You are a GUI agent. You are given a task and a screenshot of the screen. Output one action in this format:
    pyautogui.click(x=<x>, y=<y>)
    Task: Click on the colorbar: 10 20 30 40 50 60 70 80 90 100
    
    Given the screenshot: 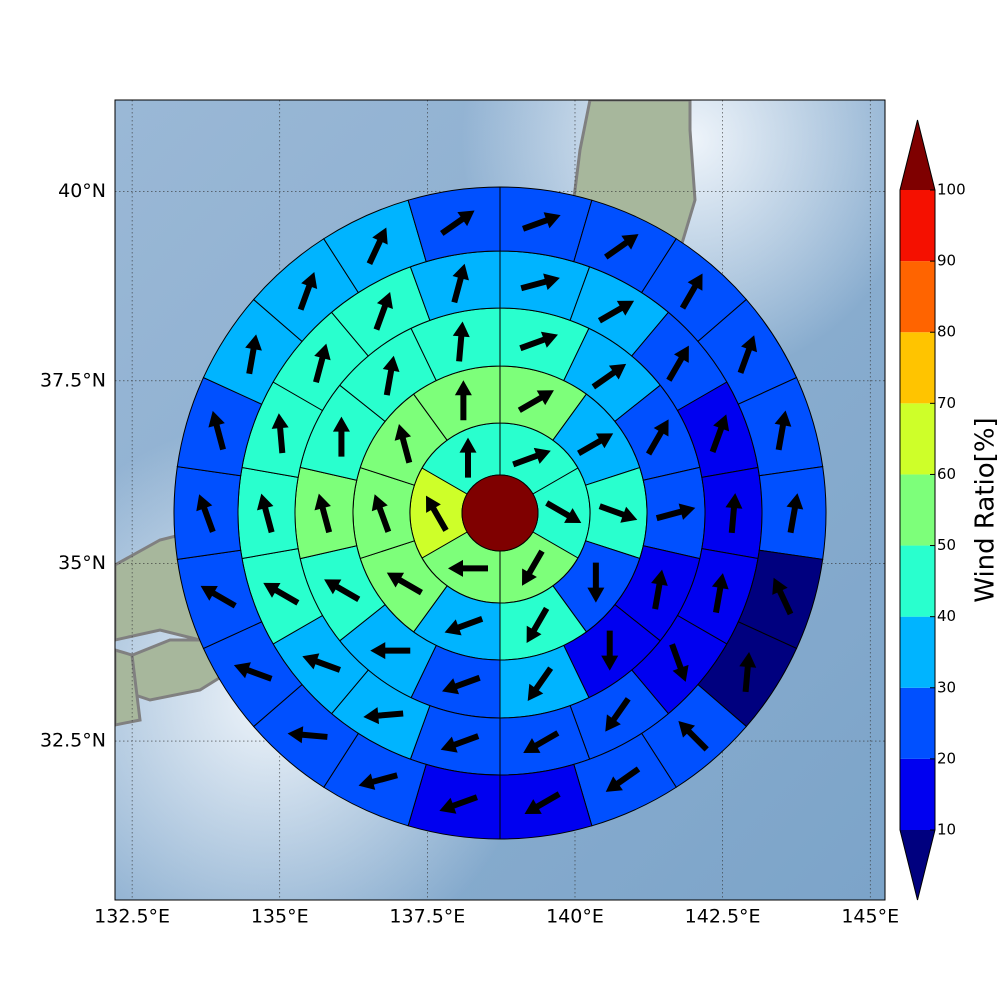 What is the action you would take?
    pyautogui.click(x=932, y=510)
    